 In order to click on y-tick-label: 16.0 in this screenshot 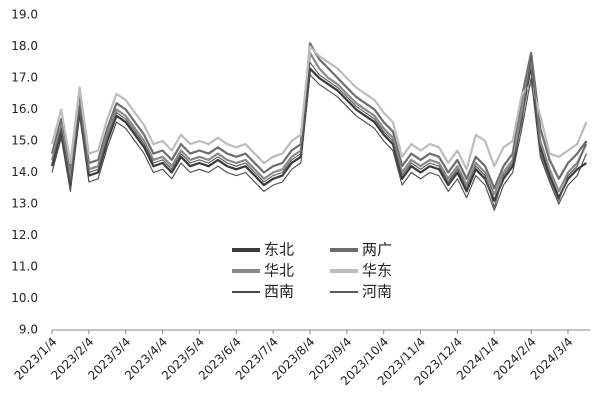, I will do `click(24, 109)`.